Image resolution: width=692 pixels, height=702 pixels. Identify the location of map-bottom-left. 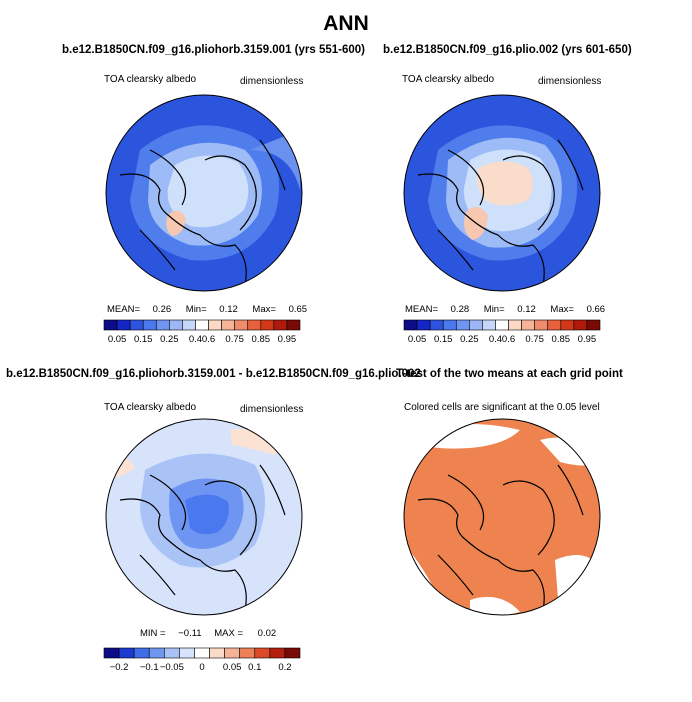
(204, 517).